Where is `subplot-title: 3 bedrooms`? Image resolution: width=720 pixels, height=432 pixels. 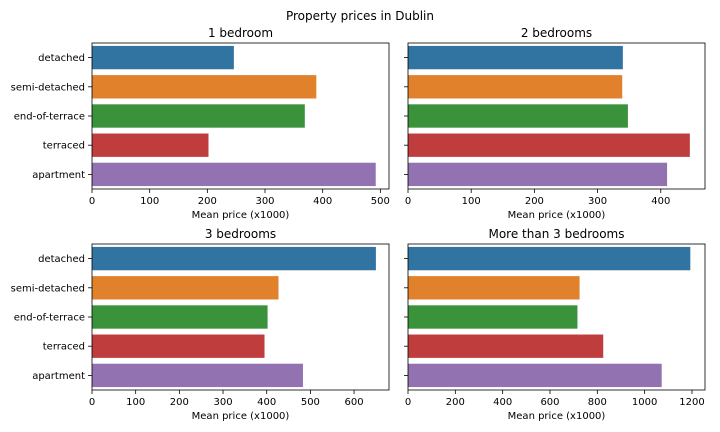 subplot-title: 3 bedrooms is located at coordinates (240, 234).